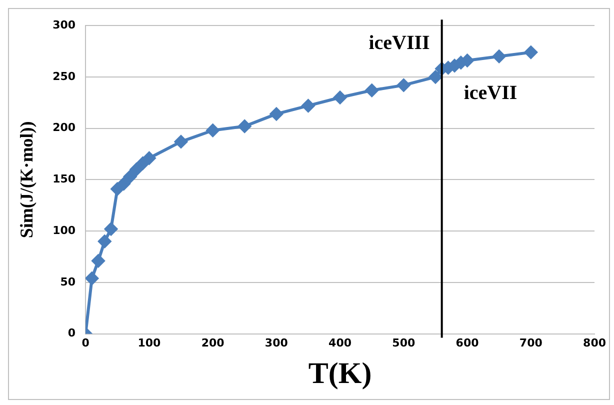 The image size is (614, 405). I want to click on y-tick-label: 200, so click(64, 127).